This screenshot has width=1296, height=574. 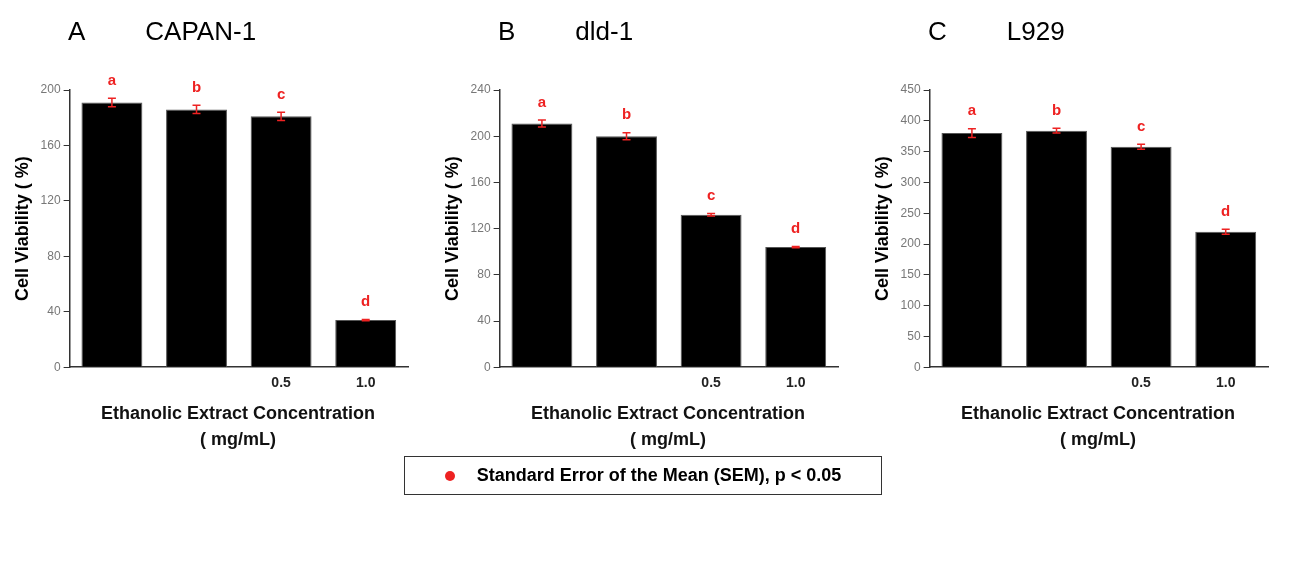 What do you see at coordinates (910, 150) in the screenshot?
I see `y-tick-label: 350` at bounding box center [910, 150].